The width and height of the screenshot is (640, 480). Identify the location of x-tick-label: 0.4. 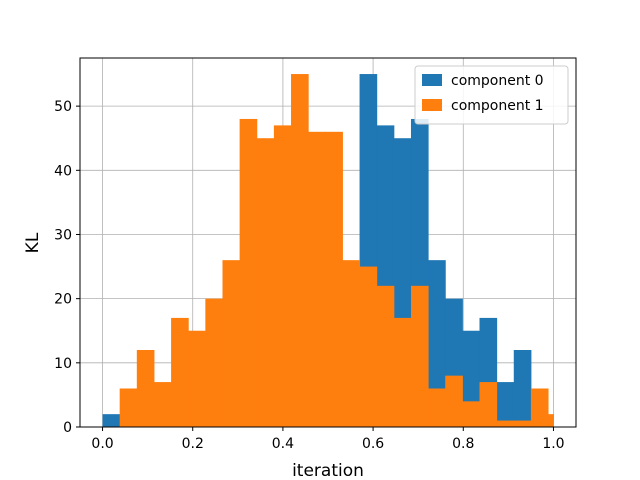
(283, 444).